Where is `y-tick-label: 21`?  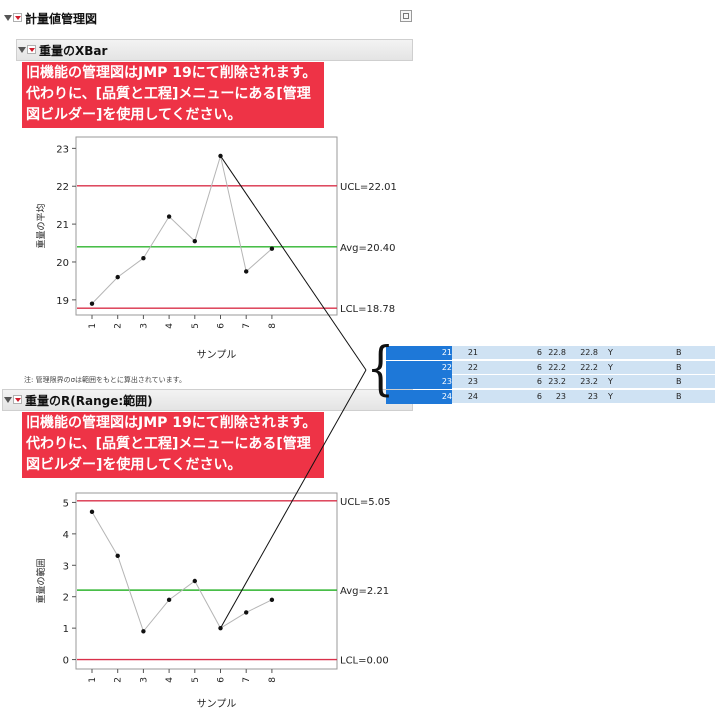 y-tick-label: 21 is located at coordinates (62, 225).